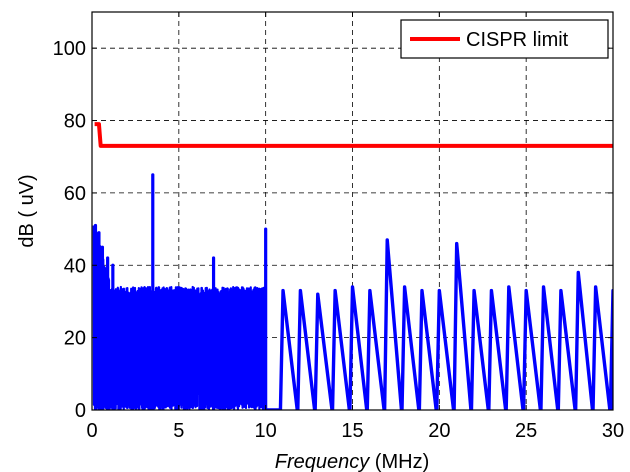 The image size is (630, 472). What do you see at coordinates (178, 431) in the screenshot?
I see `x-tick-label: 5` at bounding box center [178, 431].